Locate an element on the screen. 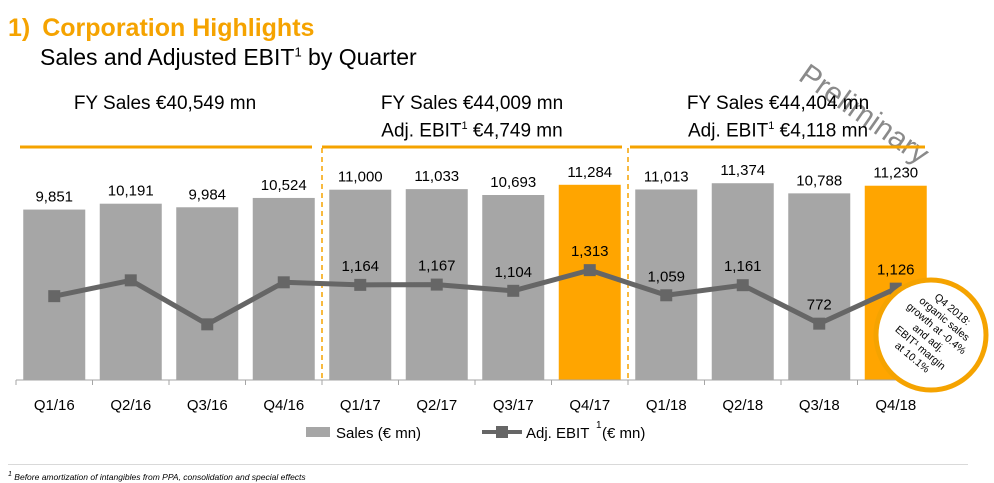 The width and height of the screenshot is (994, 483). sales-label-Q4/18: 11,230 is located at coordinates (895, 173).